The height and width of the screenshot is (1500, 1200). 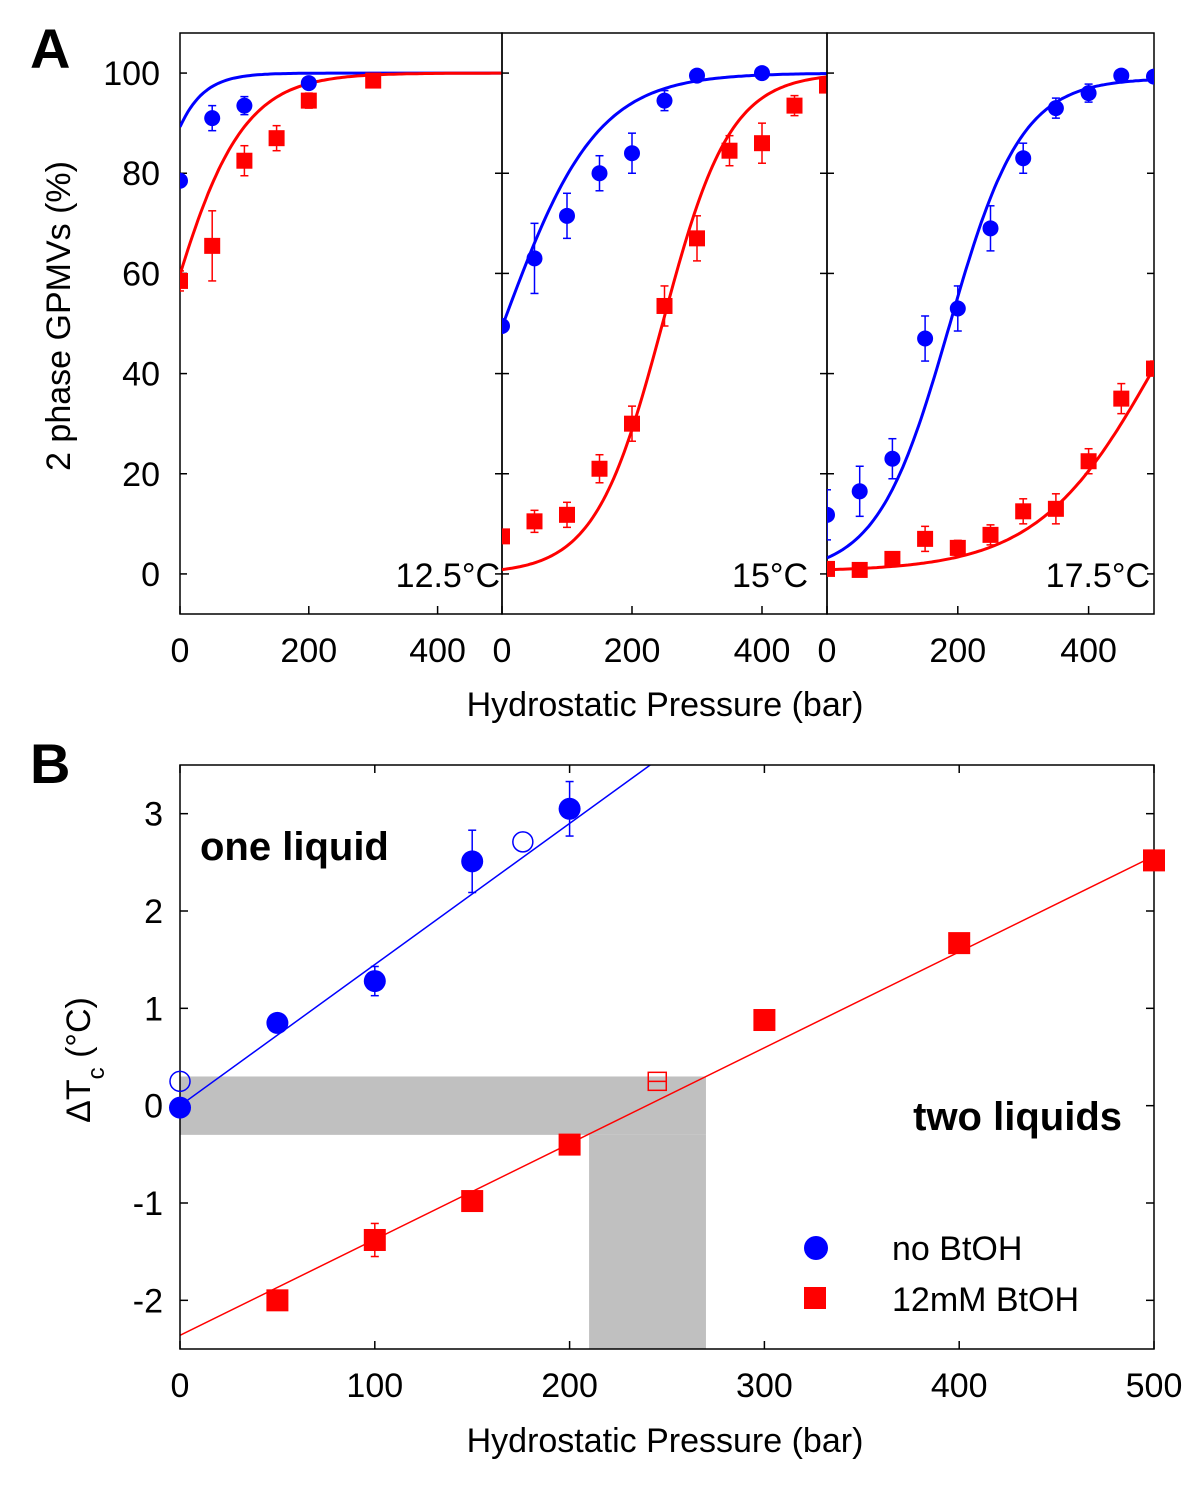 I want to click on panel-b-y-axis-title-unit: (°C), so click(x=79, y=1032).